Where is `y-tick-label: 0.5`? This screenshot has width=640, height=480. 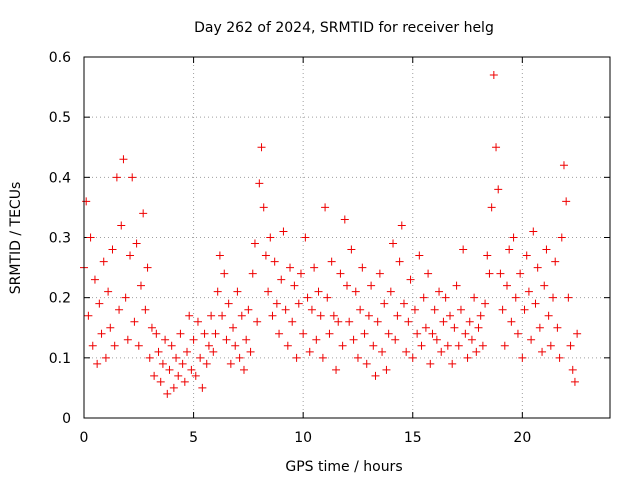 y-tick-label: 0.5 is located at coordinates (60, 118).